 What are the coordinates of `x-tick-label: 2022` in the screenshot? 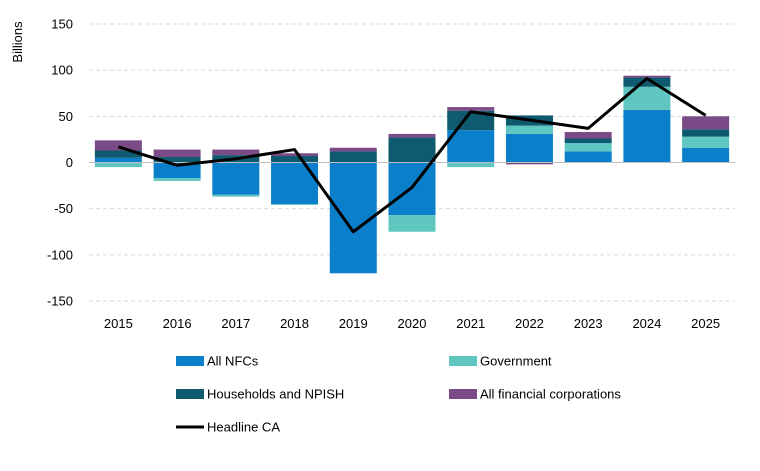 It's located at (529, 323).